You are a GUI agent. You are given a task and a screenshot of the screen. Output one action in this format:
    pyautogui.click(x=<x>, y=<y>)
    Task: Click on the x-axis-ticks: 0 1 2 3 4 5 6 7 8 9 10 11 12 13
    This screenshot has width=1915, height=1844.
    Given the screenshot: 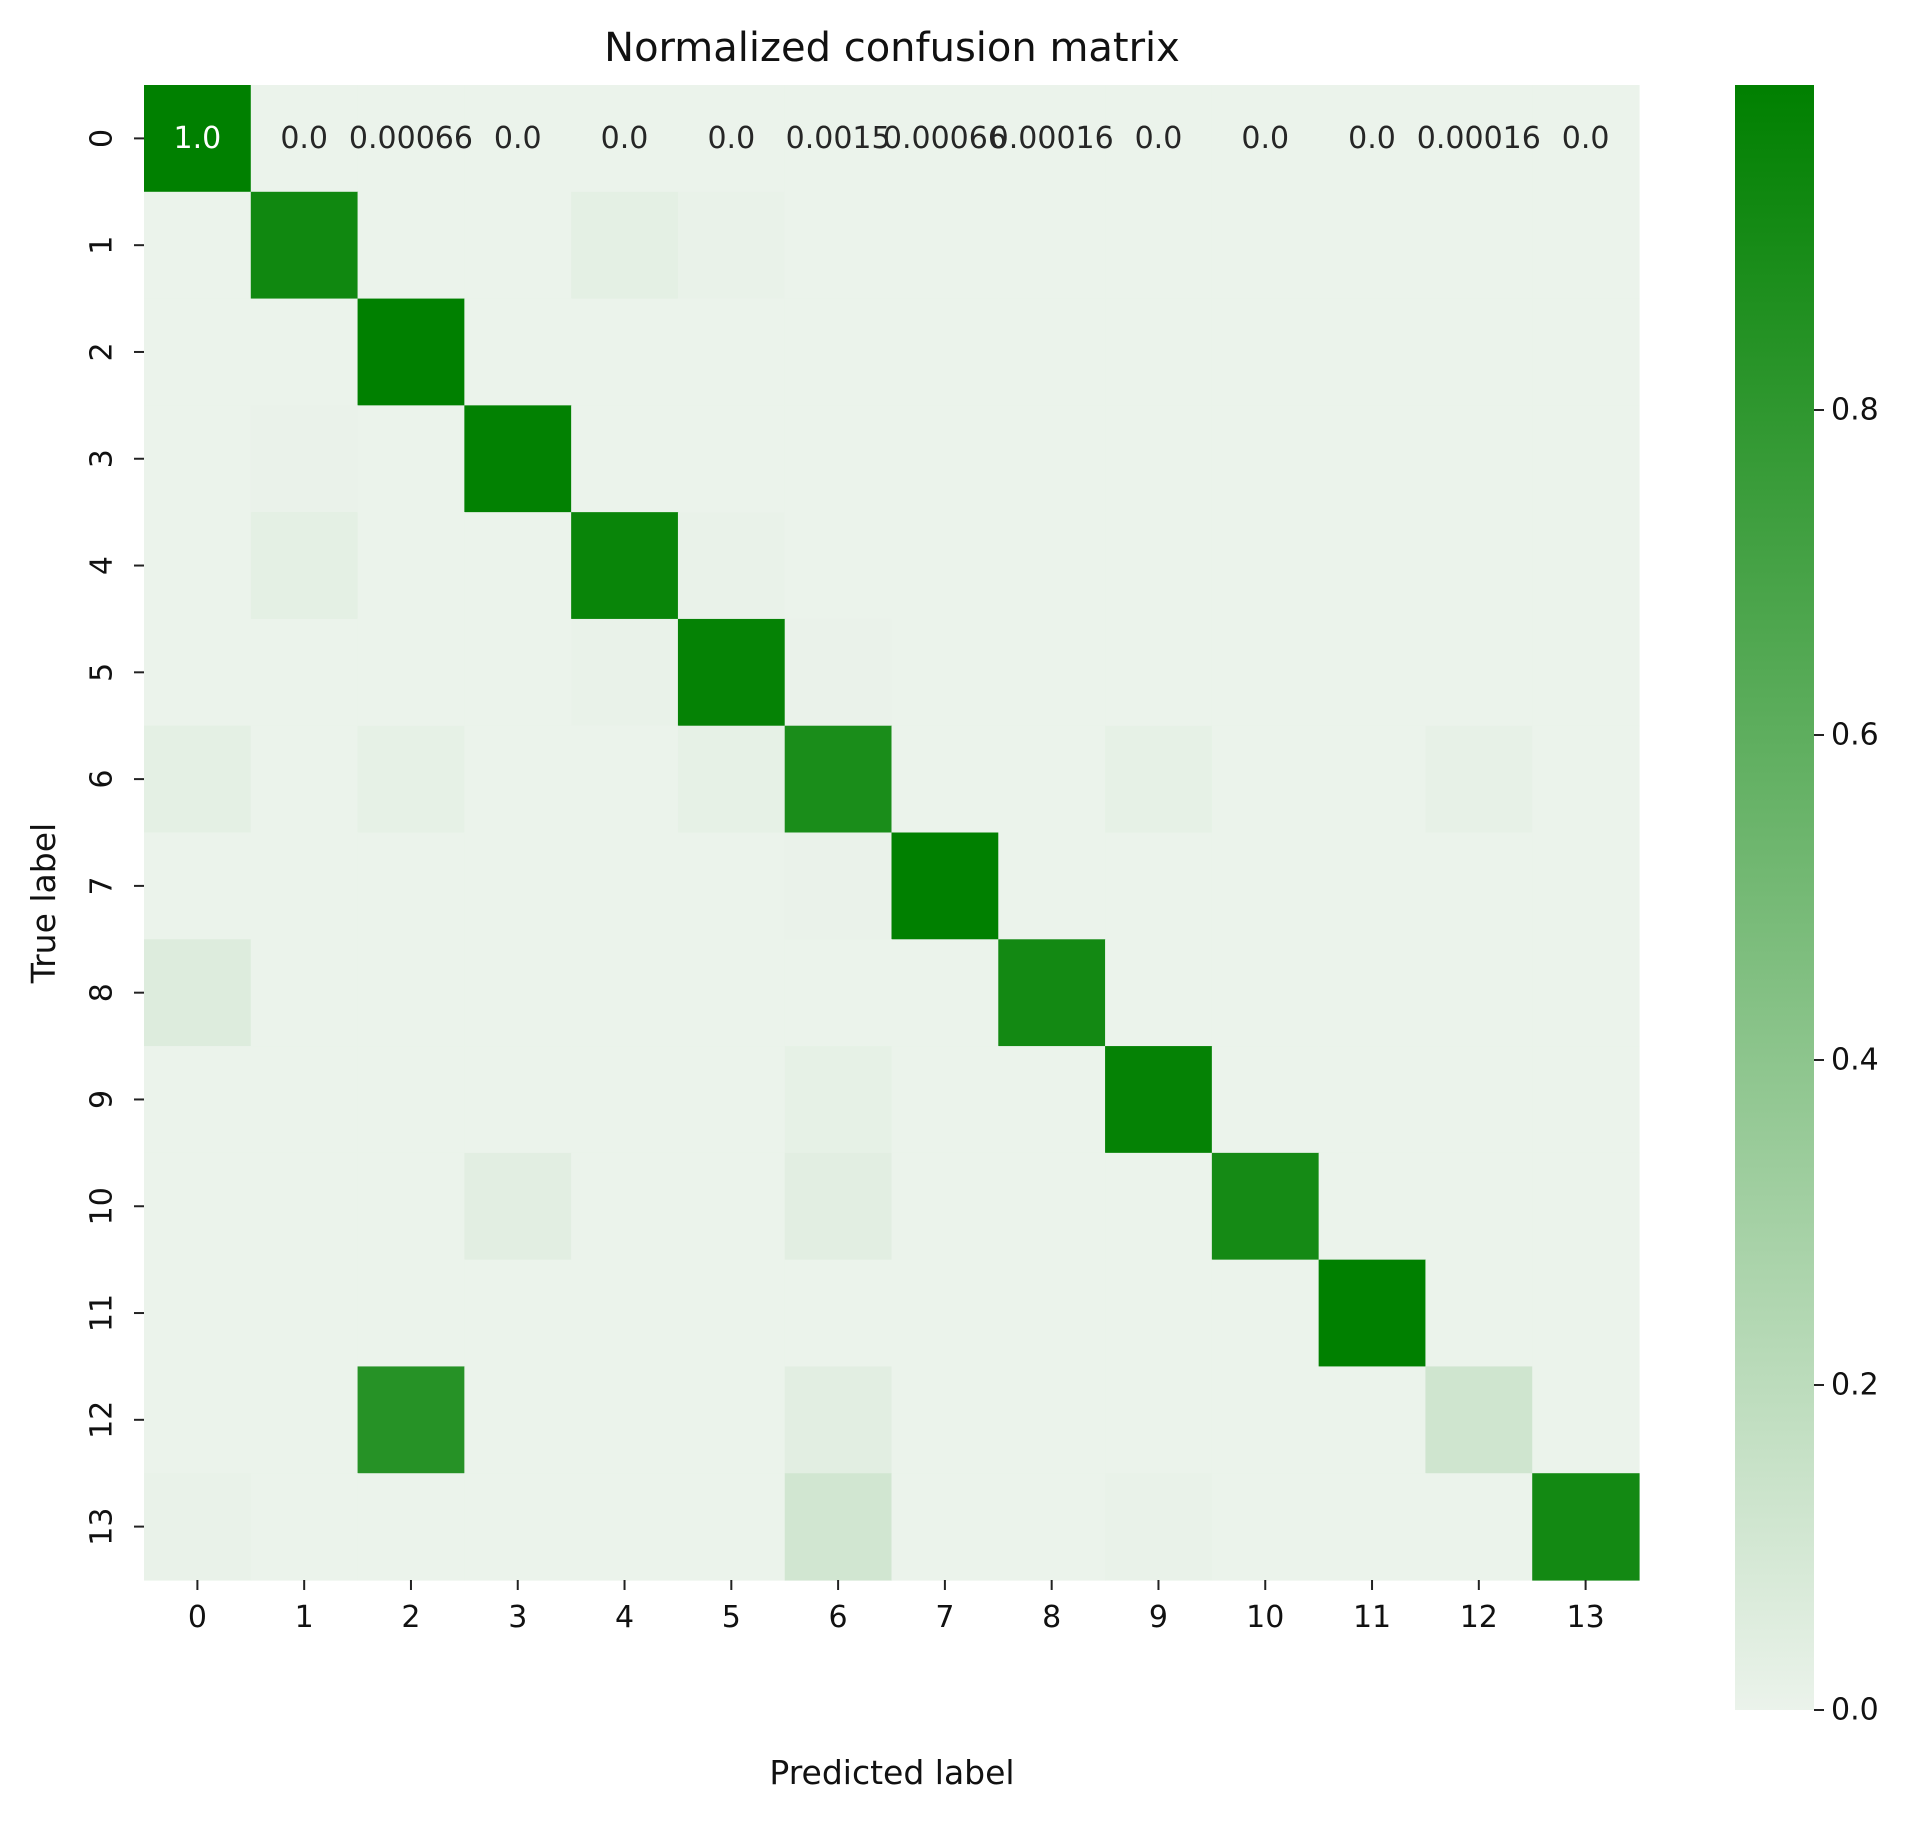 What is the action you would take?
    pyautogui.click(x=896, y=1607)
    